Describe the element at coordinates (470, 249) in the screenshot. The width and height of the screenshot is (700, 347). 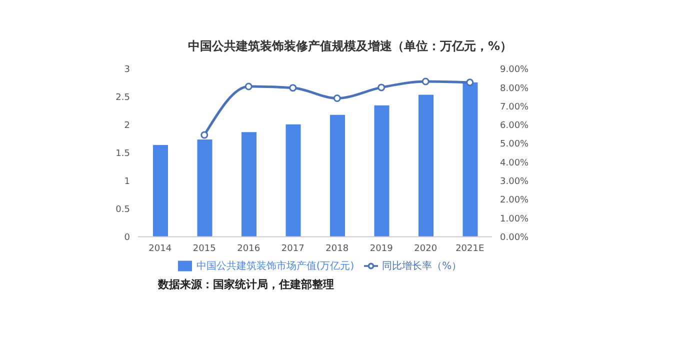
I see `x-tick-label: 2021E` at that location.